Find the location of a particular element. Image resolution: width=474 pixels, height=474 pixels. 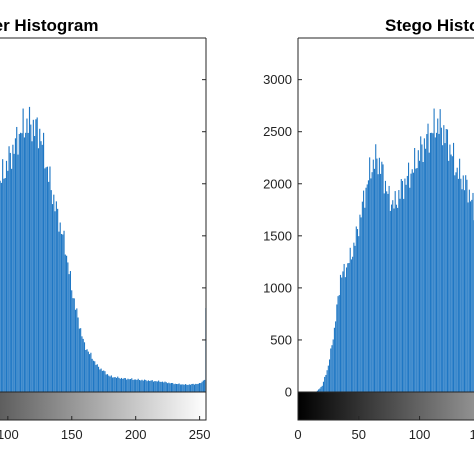

cover-xtick-label: 100 is located at coordinates (9, 434).